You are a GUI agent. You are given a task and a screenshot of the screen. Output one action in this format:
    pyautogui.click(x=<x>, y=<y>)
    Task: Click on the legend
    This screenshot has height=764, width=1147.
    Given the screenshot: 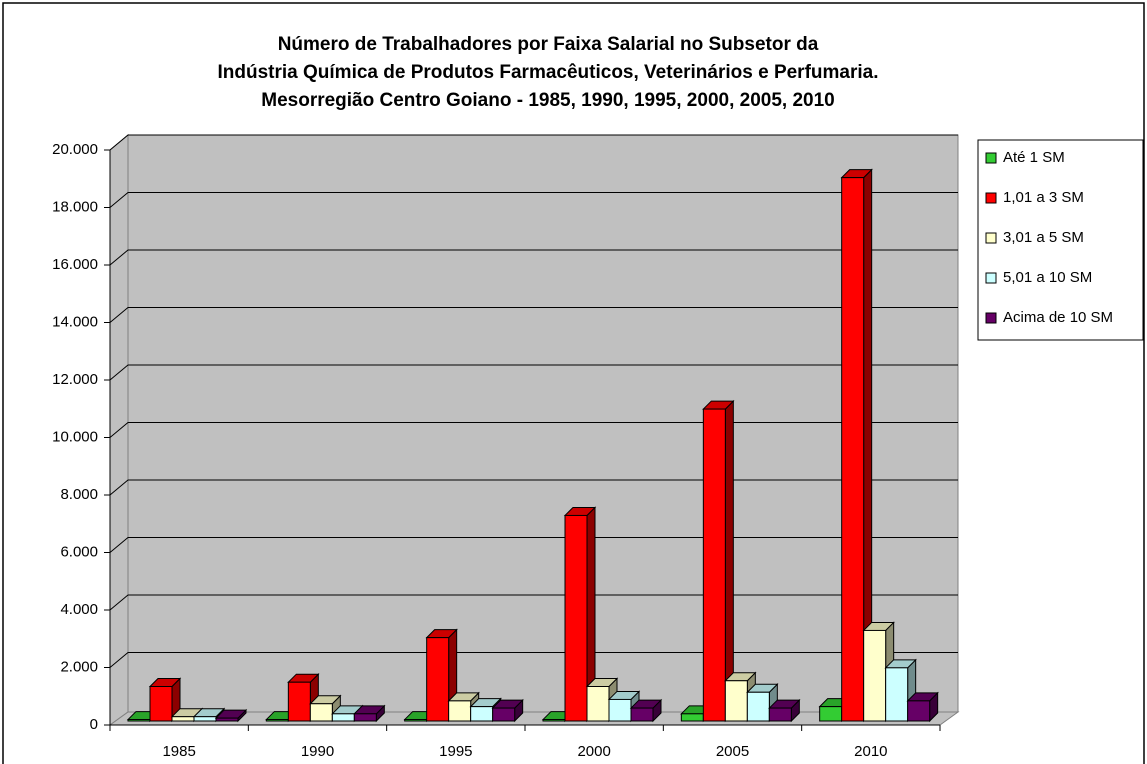 What is the action you would take?
    pyautogui.click(x=1060, y=240)
    